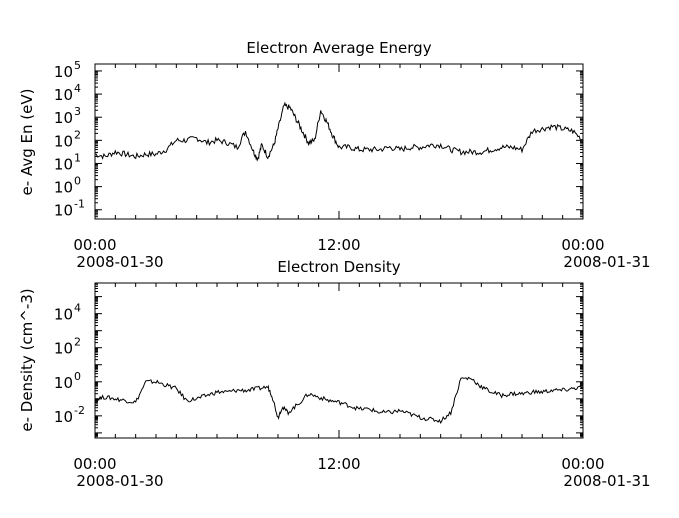  I want to click on y-tick-exponent: 3, so click(77, 111).